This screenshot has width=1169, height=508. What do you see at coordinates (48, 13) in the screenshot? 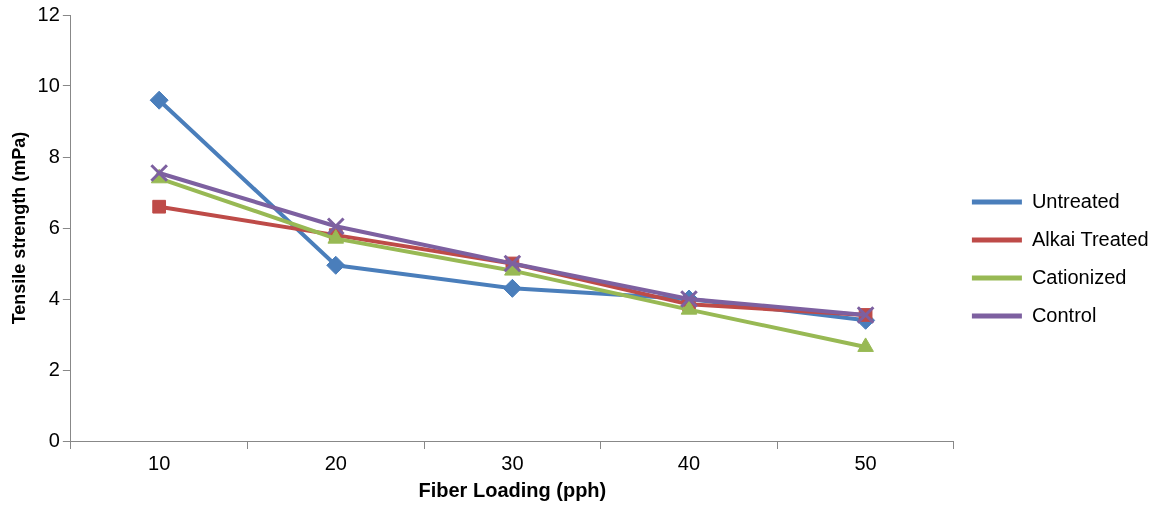
I see `y-tick-label: 12` at bounding box center [48, 13].